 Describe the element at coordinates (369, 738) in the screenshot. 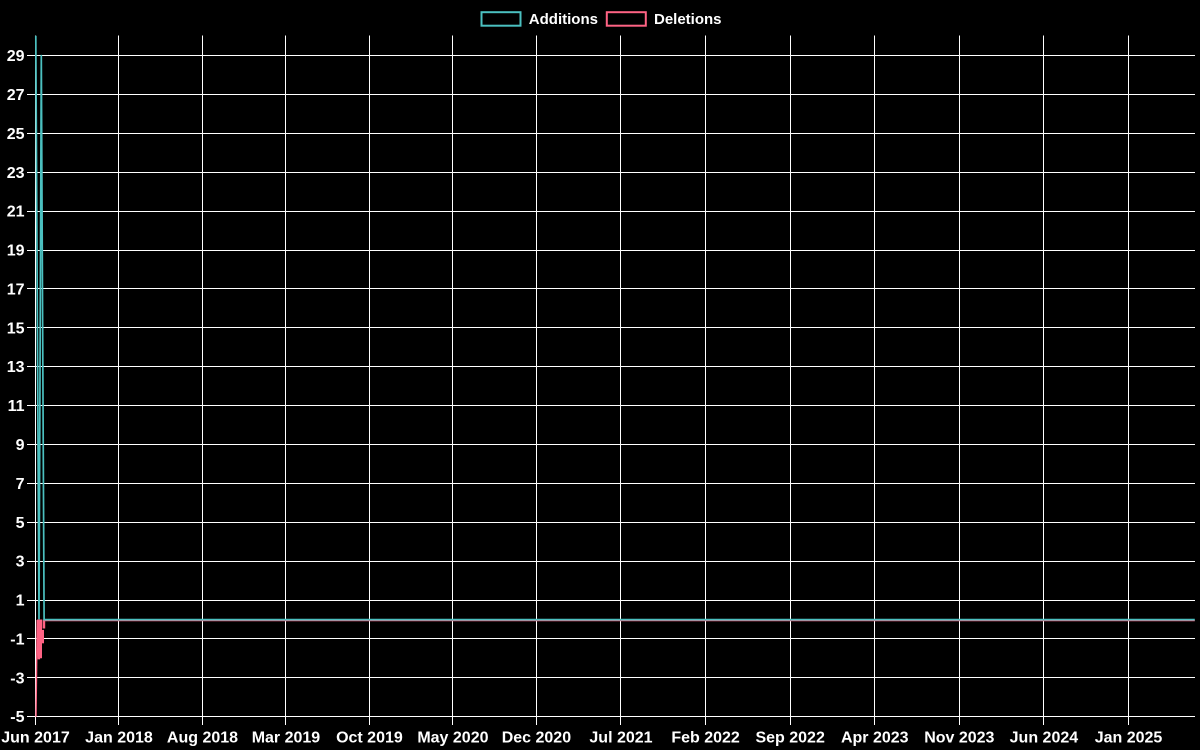

I see `svg-text: Oct 2019` at that location.